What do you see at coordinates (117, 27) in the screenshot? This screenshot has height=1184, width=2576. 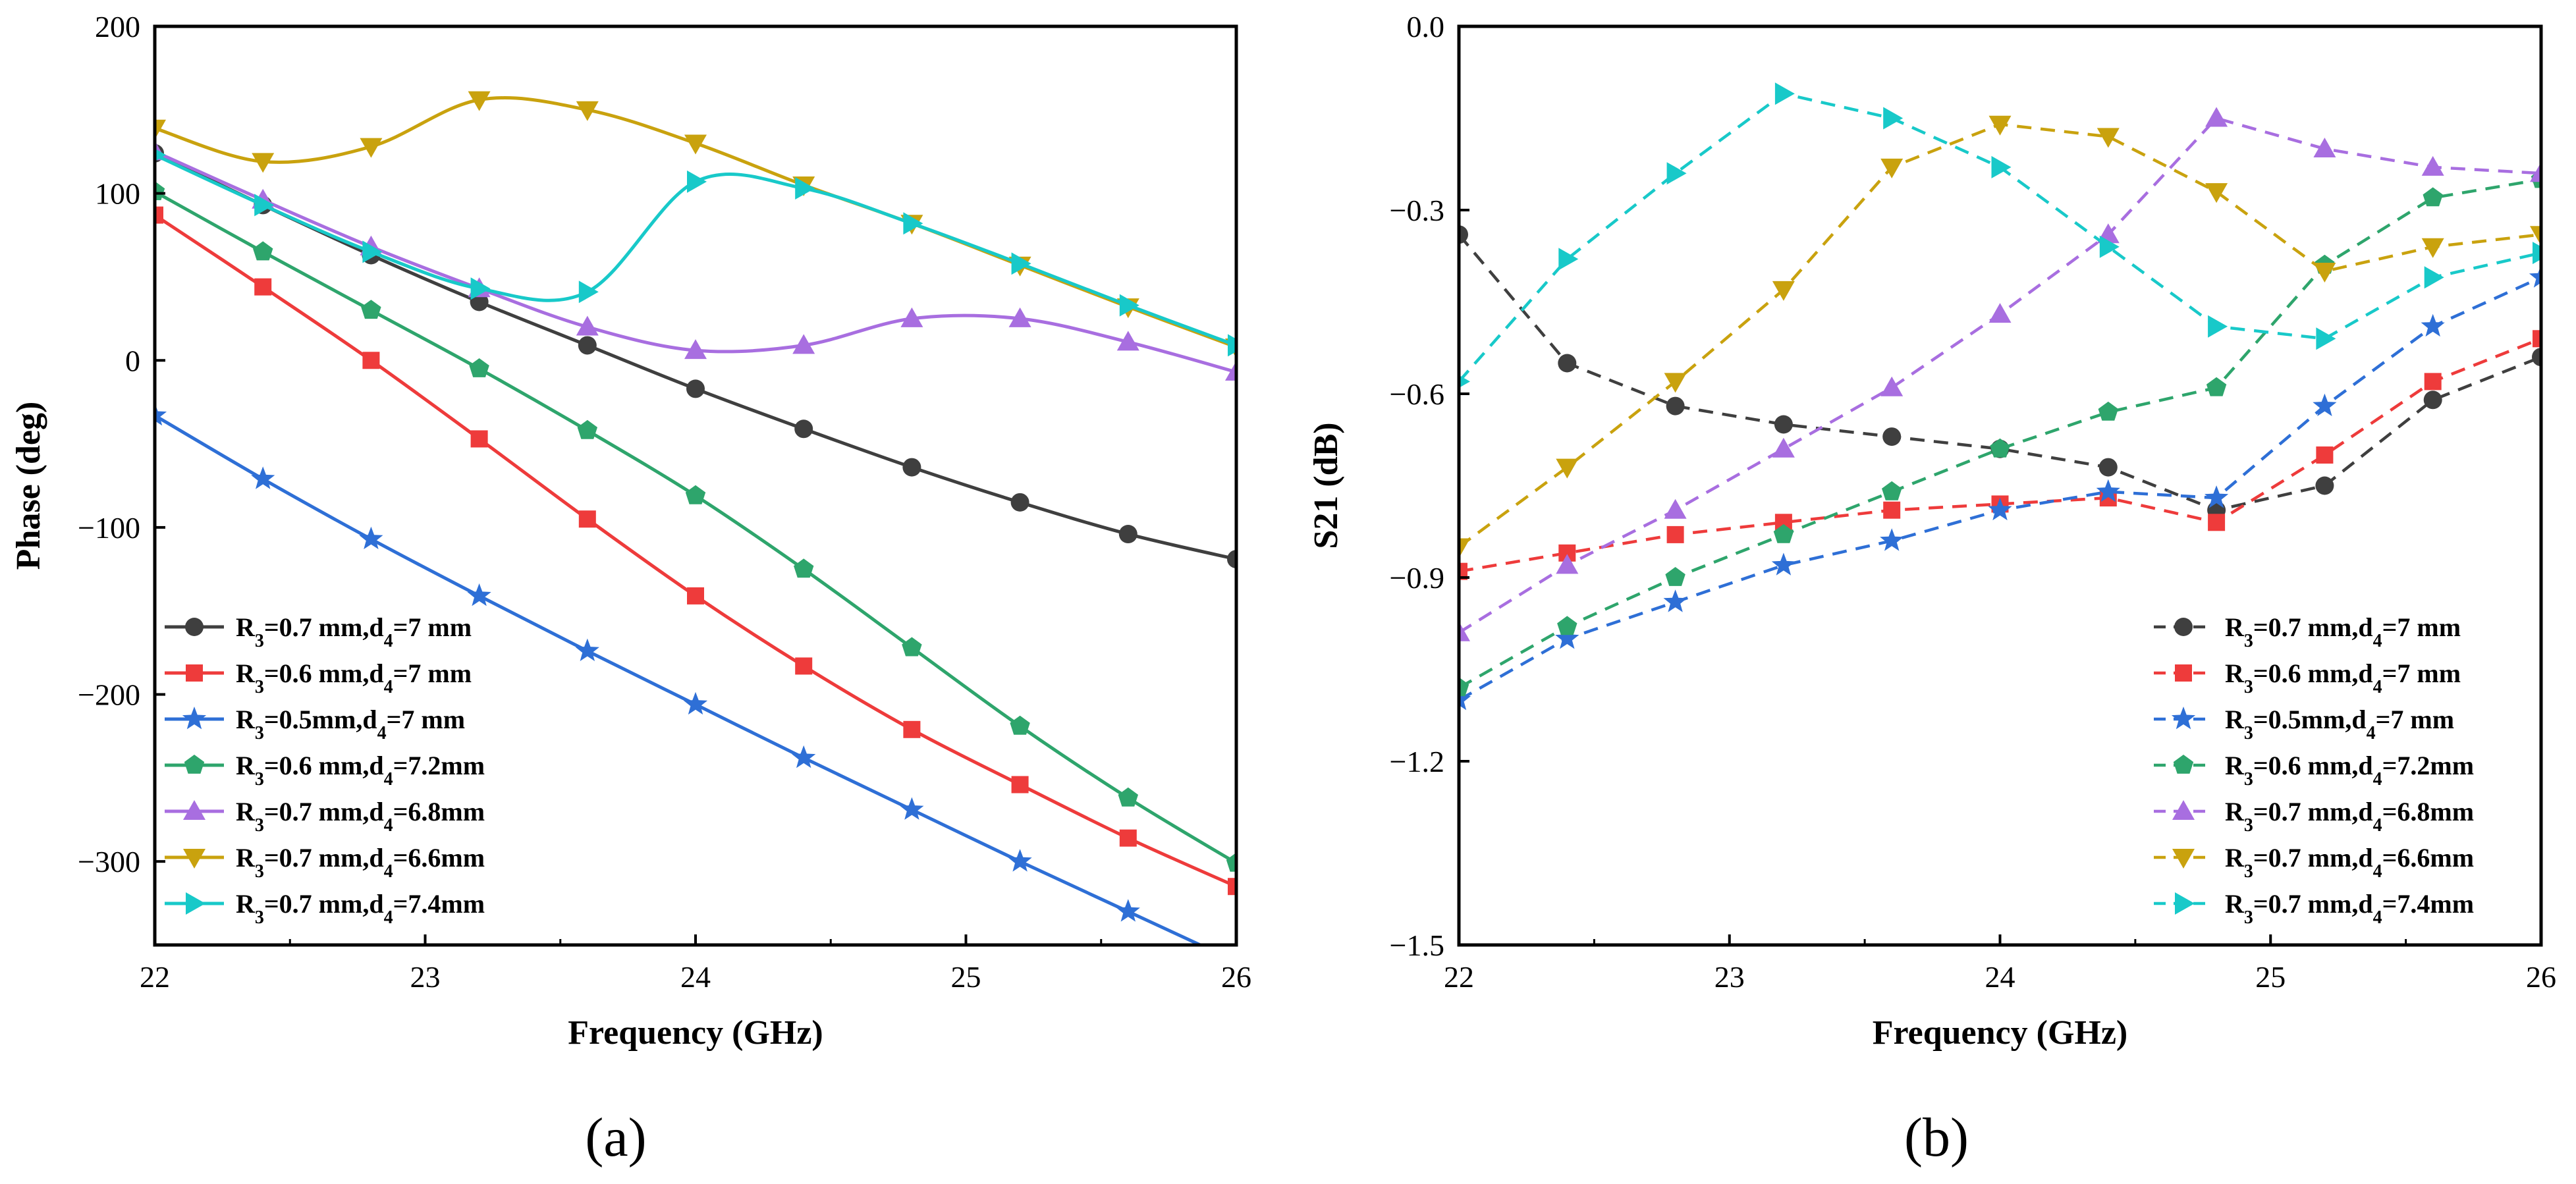 I see `y-tick-label: 200` at bounding box center [117, 27].